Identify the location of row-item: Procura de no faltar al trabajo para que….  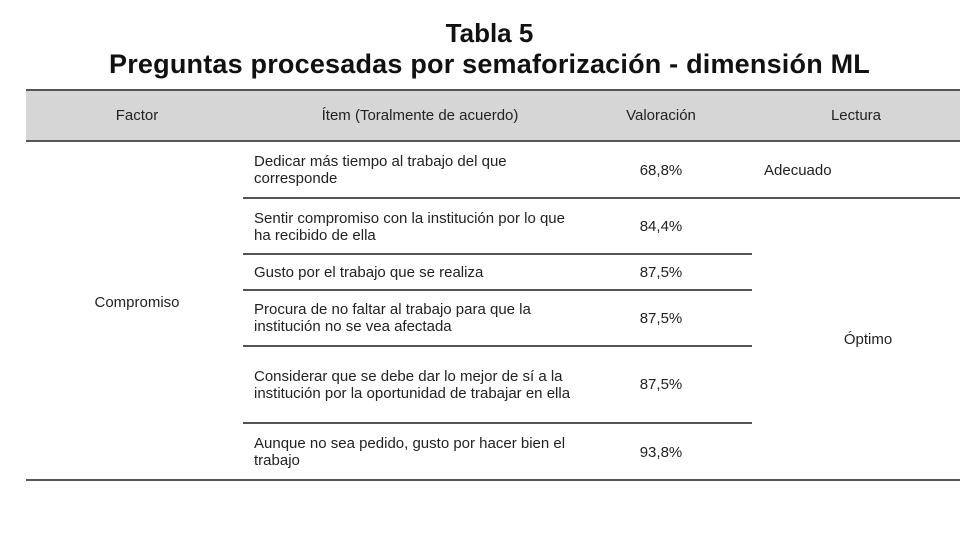
(392, 318).